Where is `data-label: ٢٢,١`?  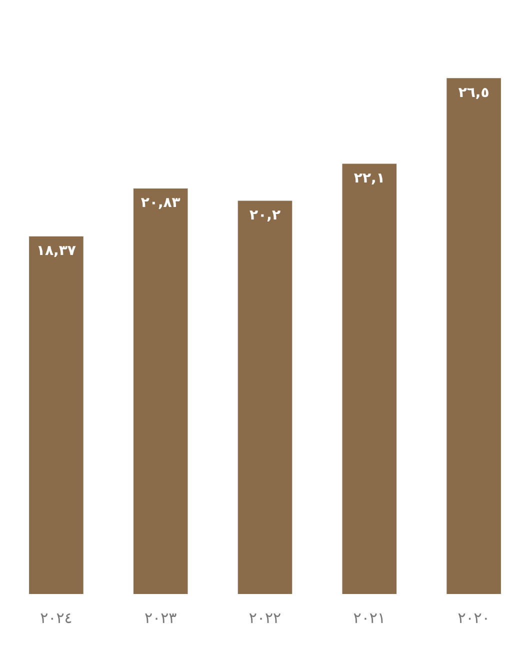
data-label: ٢٢,١ is located at coordinates (369, 178).